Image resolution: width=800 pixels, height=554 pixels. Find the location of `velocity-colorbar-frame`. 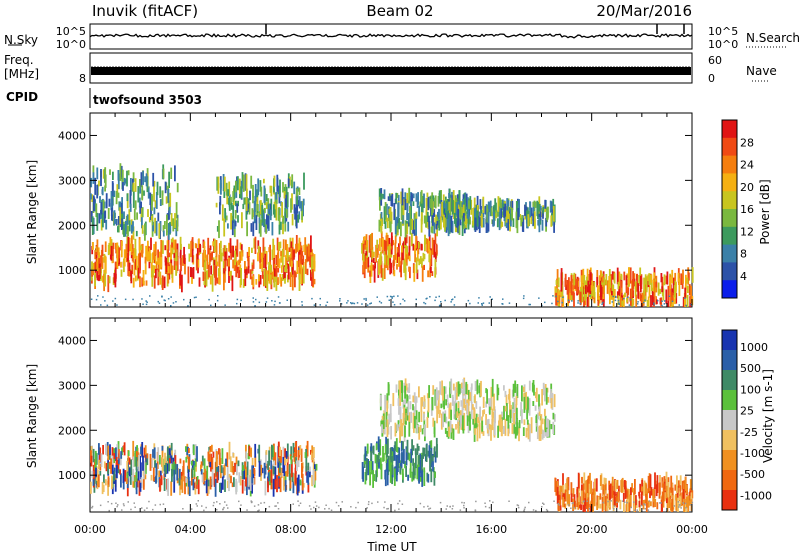

velocity-colorbar-frame is located at coordinates (729, 420).